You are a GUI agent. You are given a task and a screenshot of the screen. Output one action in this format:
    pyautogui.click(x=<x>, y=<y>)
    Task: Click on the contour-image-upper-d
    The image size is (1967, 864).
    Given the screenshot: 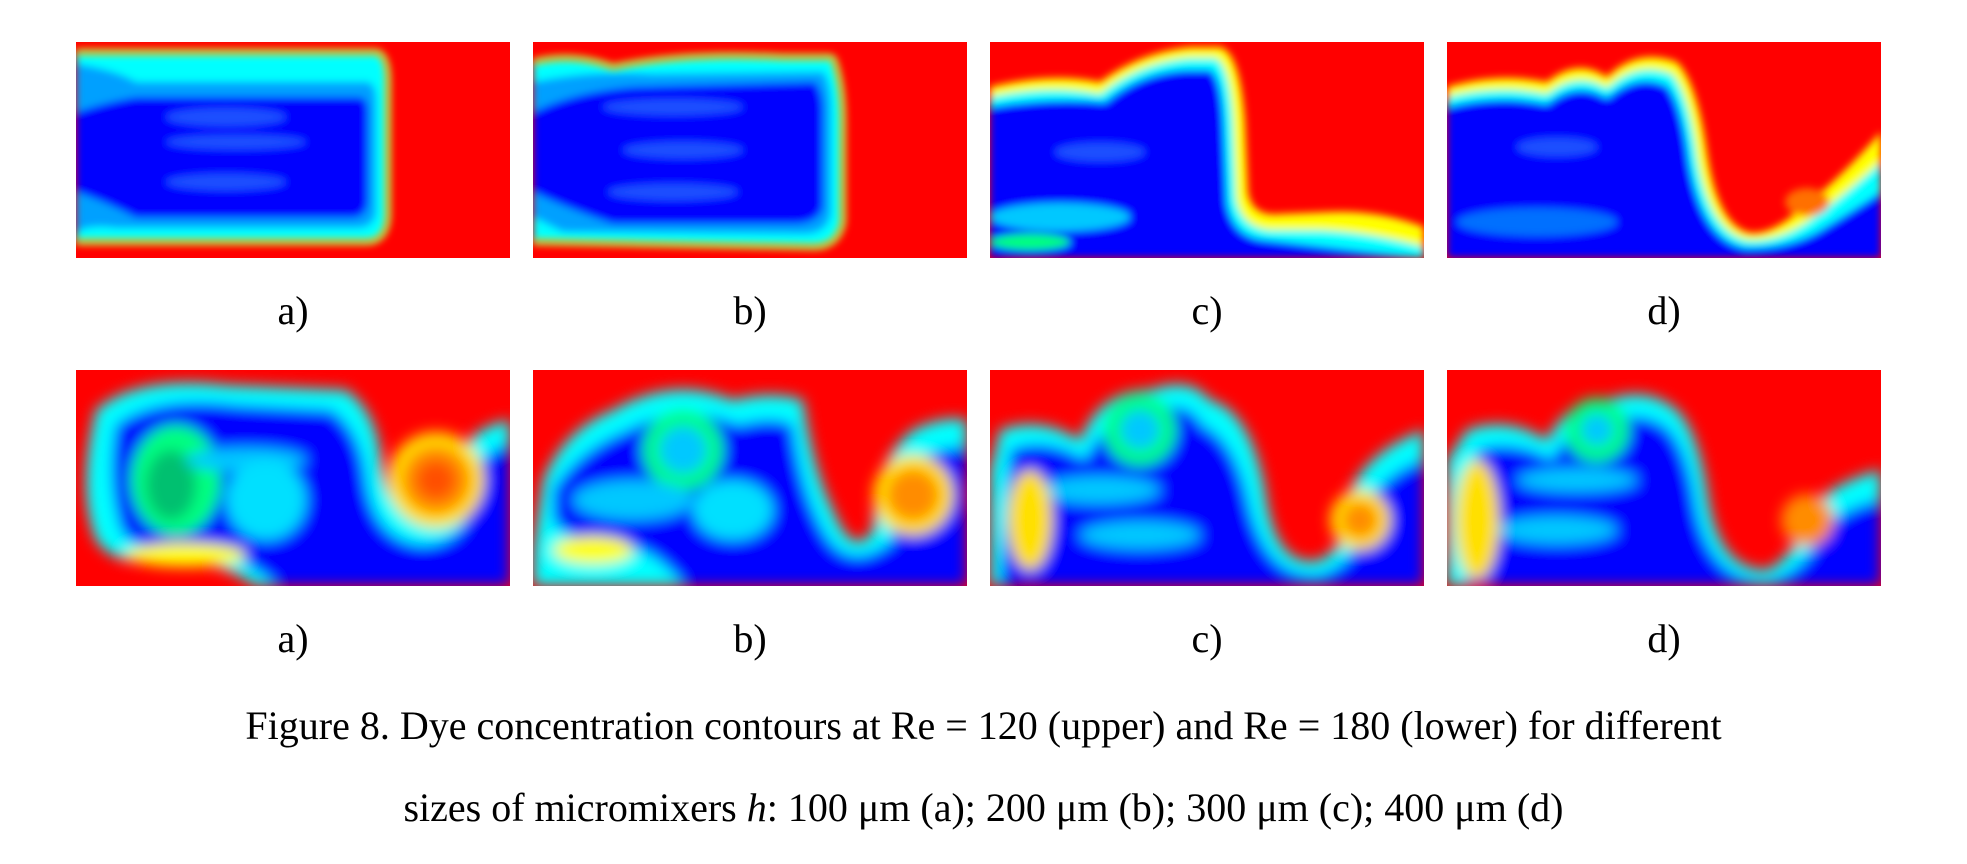 What is the action you would take?
    pyautogui.click(x=1664, y=150)
    